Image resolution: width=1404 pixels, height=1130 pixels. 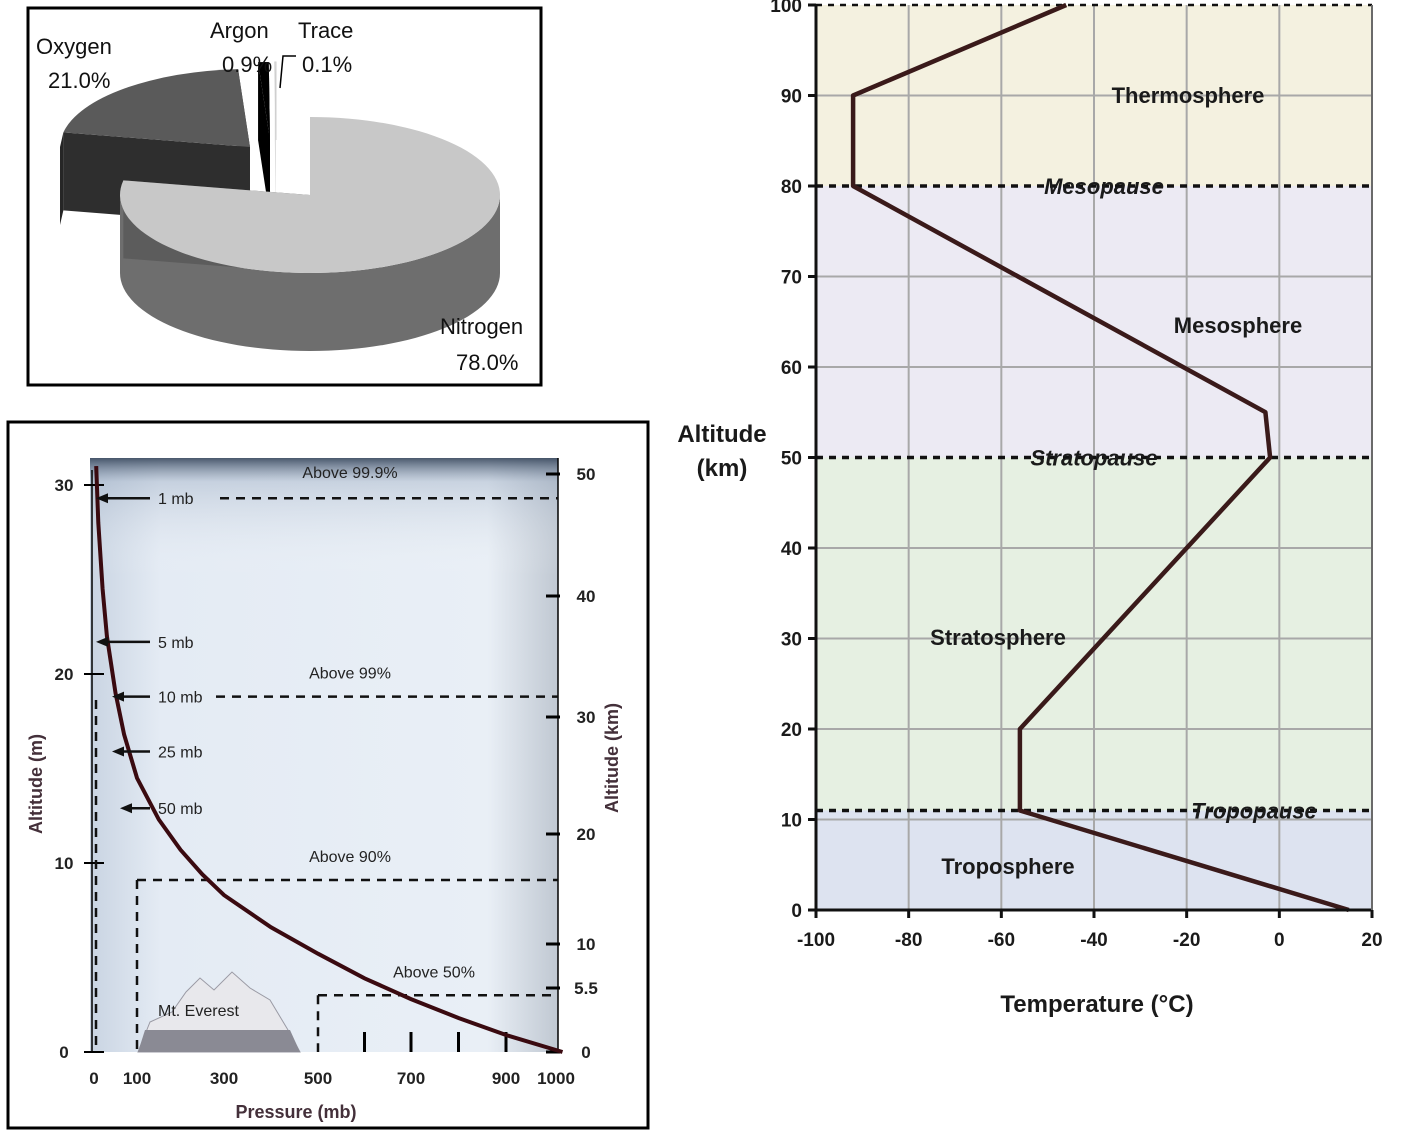 What do you see at coordinates (145, 499) in the screenshot?
I see `pressure-arrow: 1 mb` at bounding box center [145, 499].